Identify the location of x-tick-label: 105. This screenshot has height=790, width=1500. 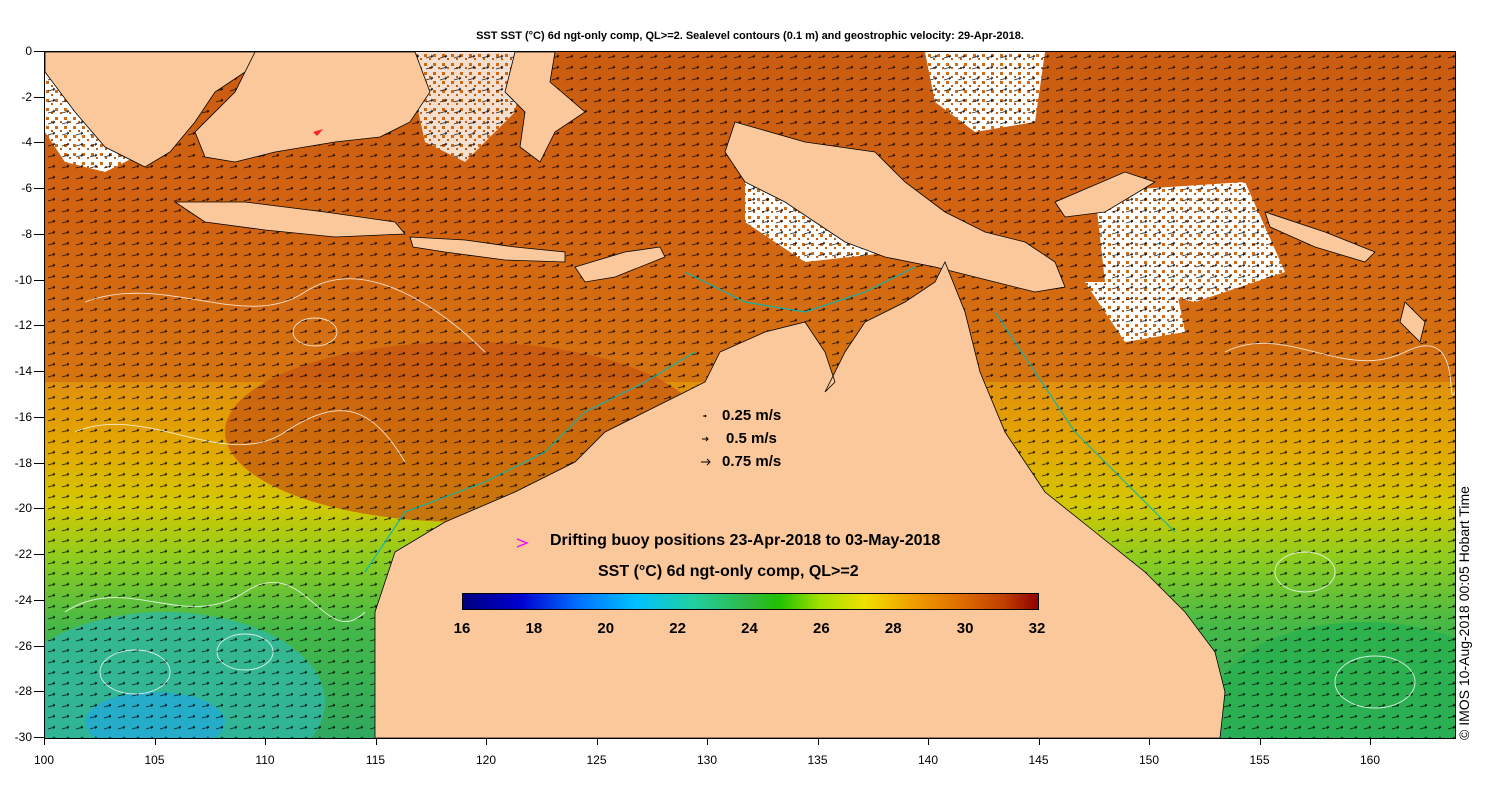
(154, 760).